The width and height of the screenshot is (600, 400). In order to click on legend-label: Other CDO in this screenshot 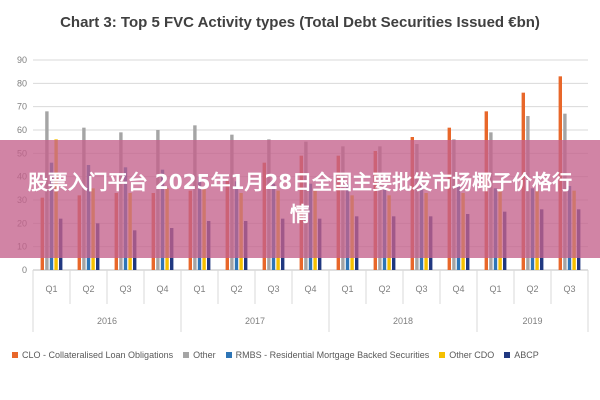, I will do `click(472, 355)`.